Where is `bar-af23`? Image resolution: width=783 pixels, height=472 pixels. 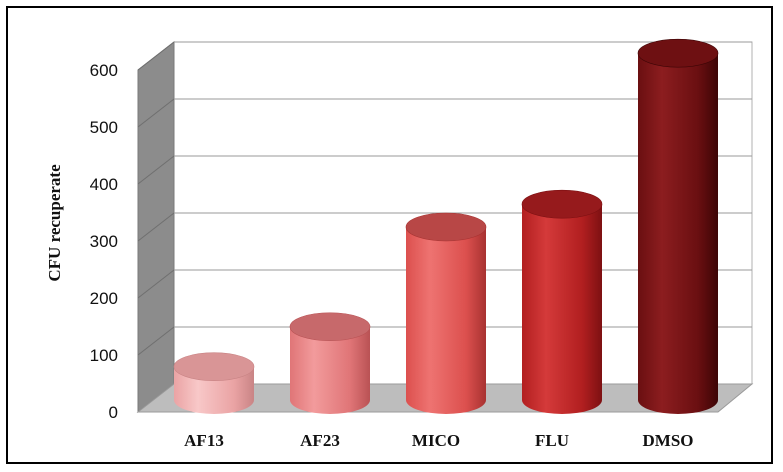
bar-af23 is located at coordinates (330, 363).